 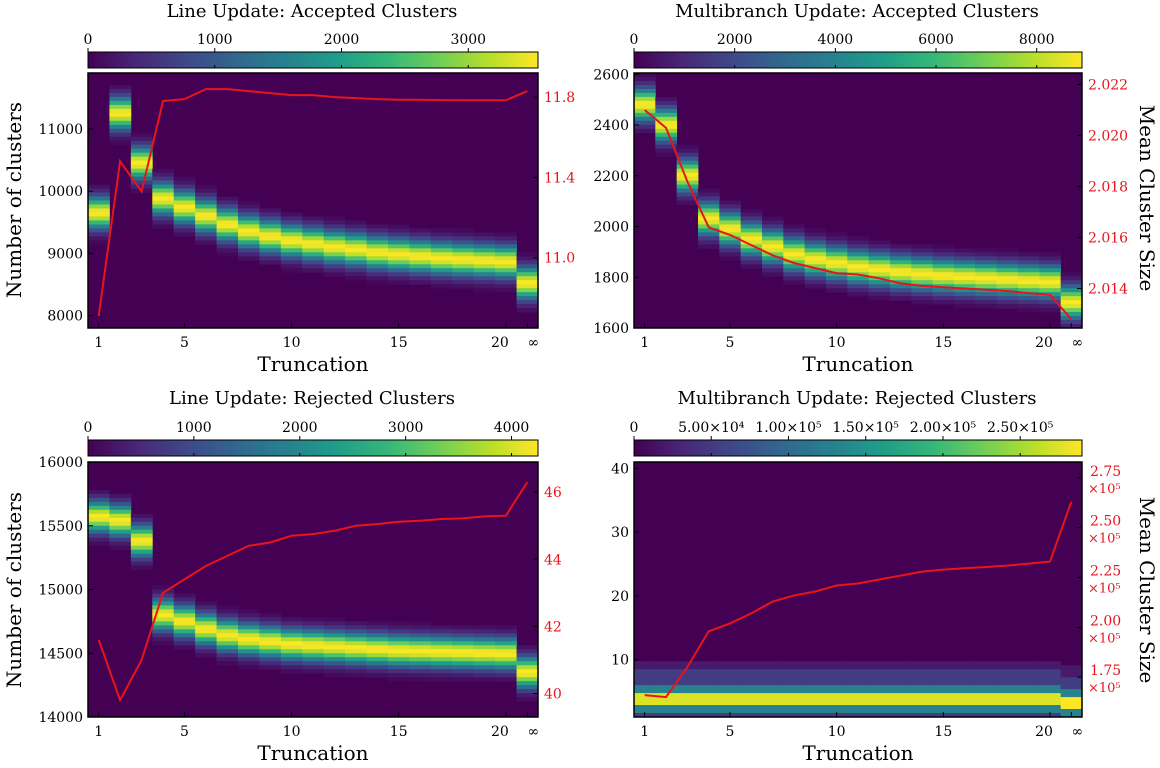 I want to click on x-axis-ticks: 1 5 10 15 20 ∞, so click(x=316, y=726).